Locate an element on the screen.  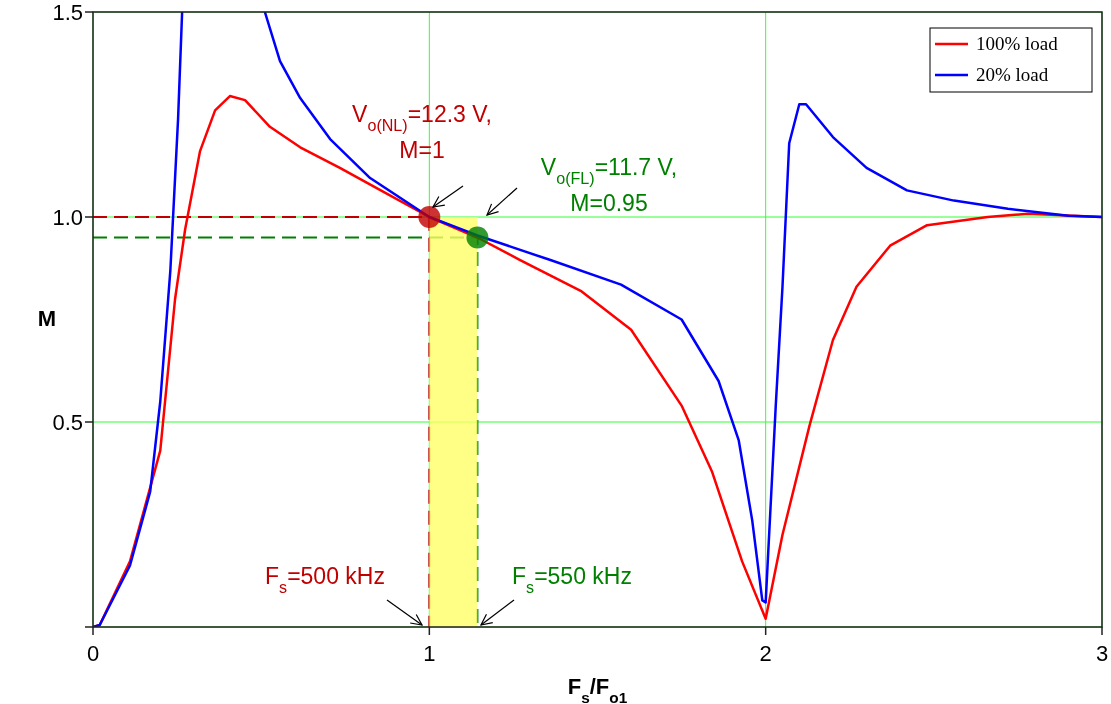
y-tick-label: 0.5 is located at coordinates (67, 422).